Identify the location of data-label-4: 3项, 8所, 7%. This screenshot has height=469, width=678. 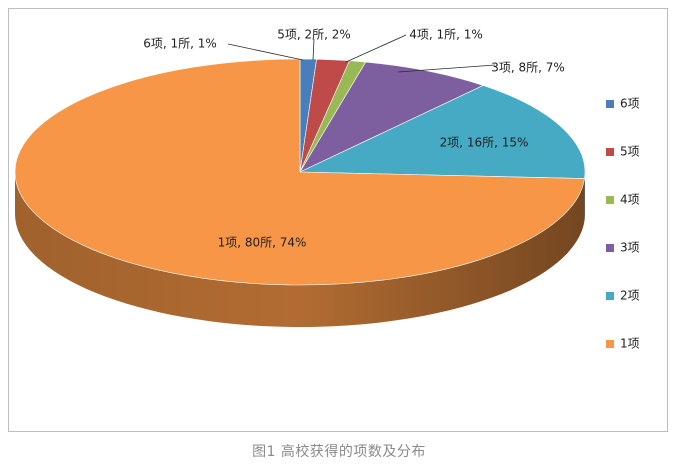
(528, 68).